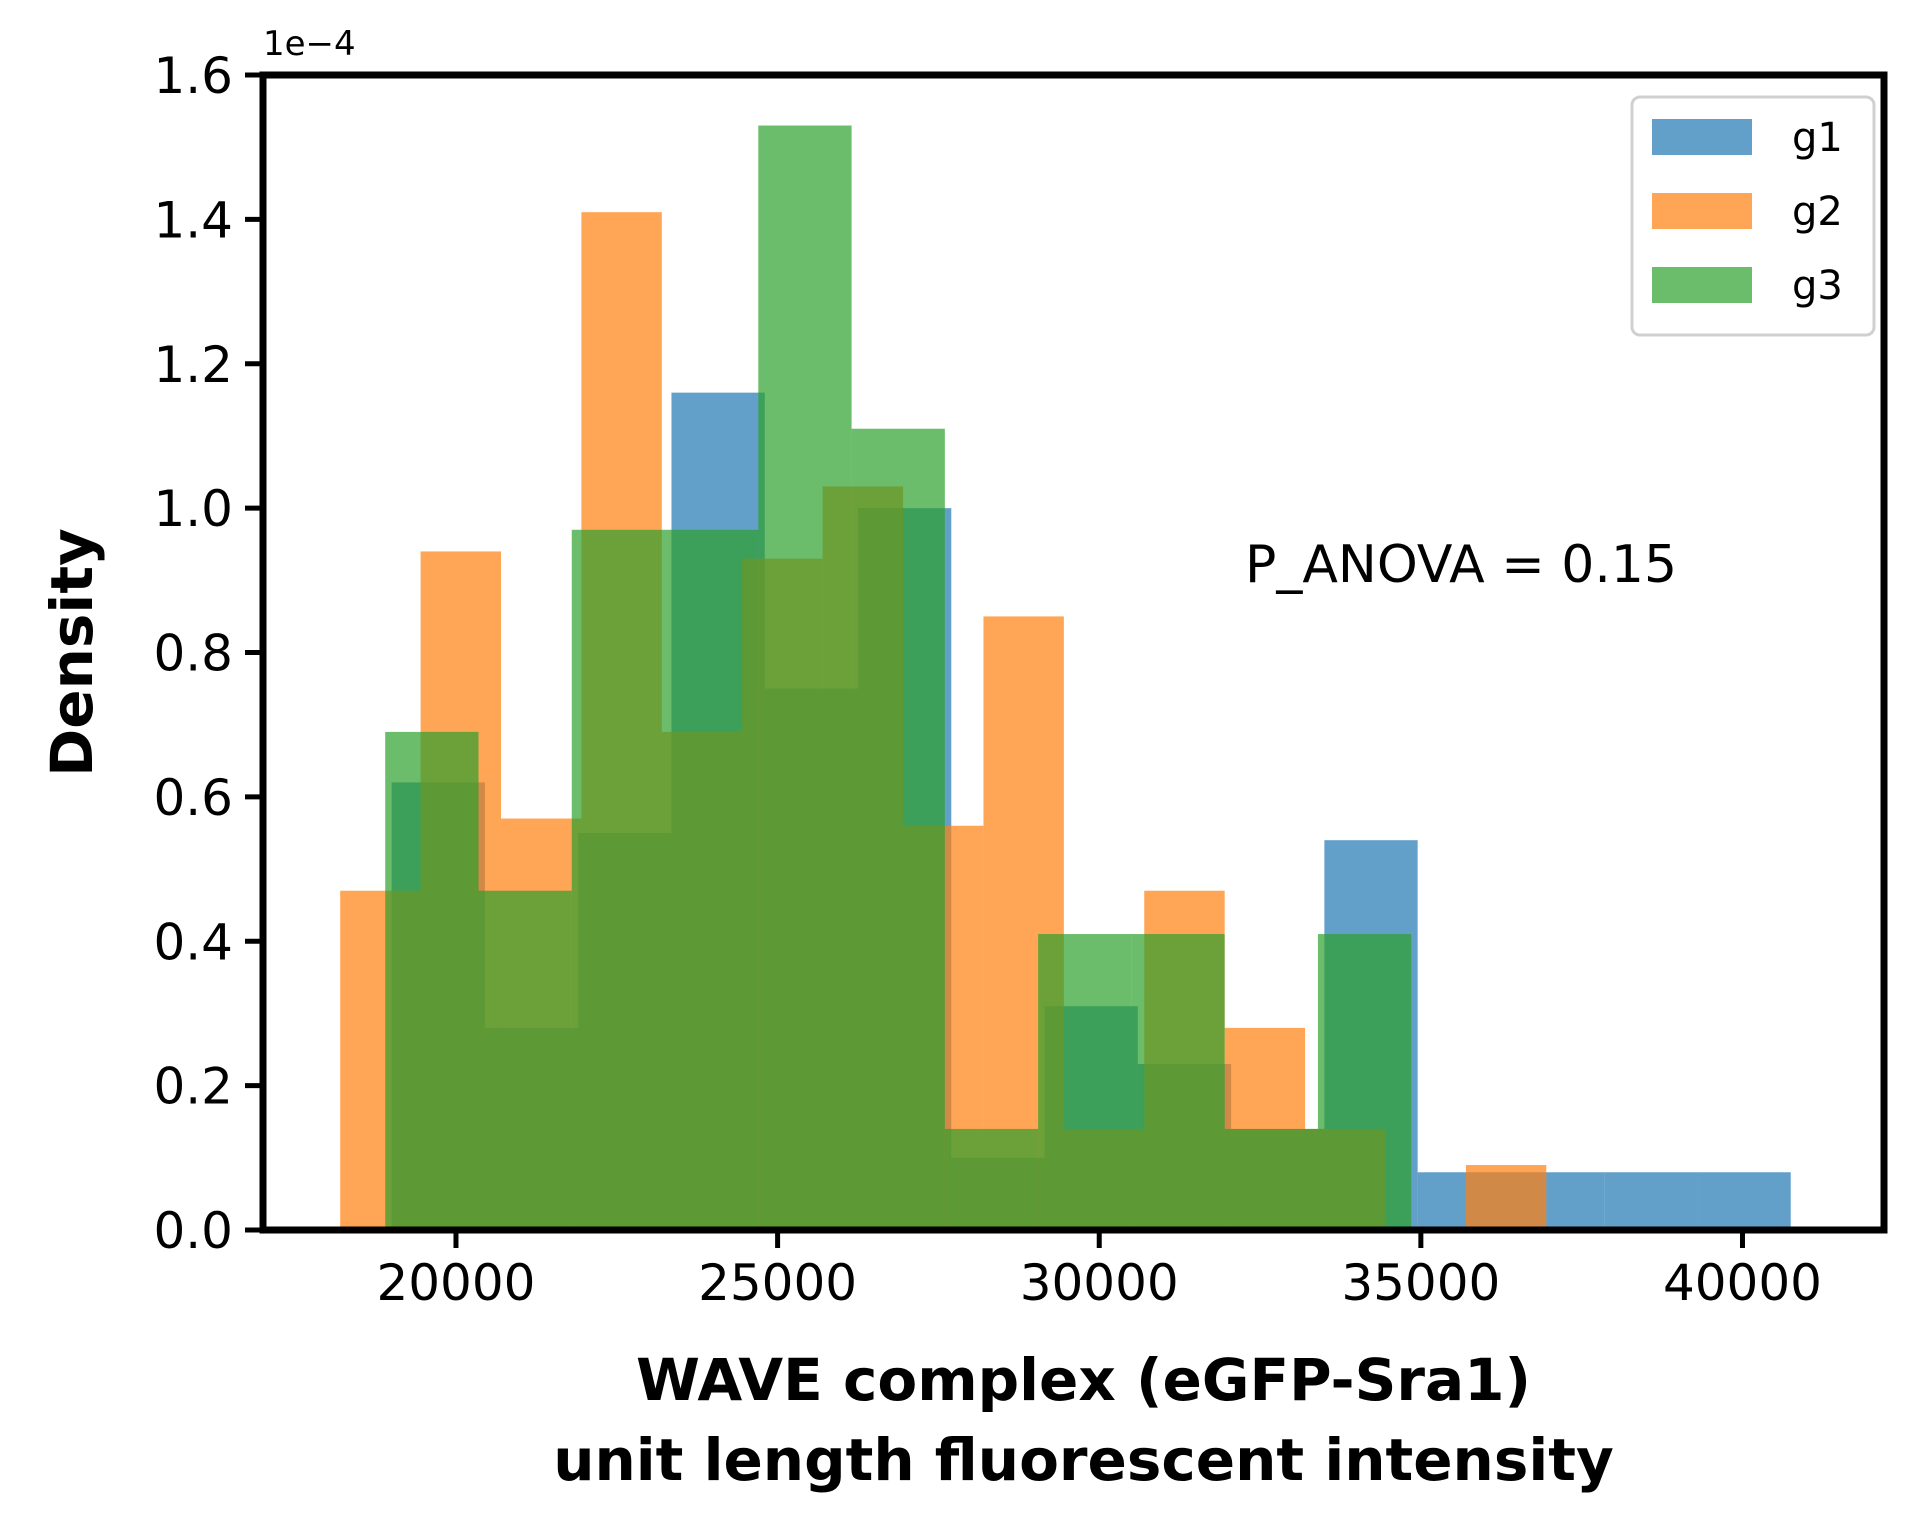 Image resolution: width=1920 pixels, height=1526 pixels. I want to click on y-tick-label: 1.2, so click(193, 365).